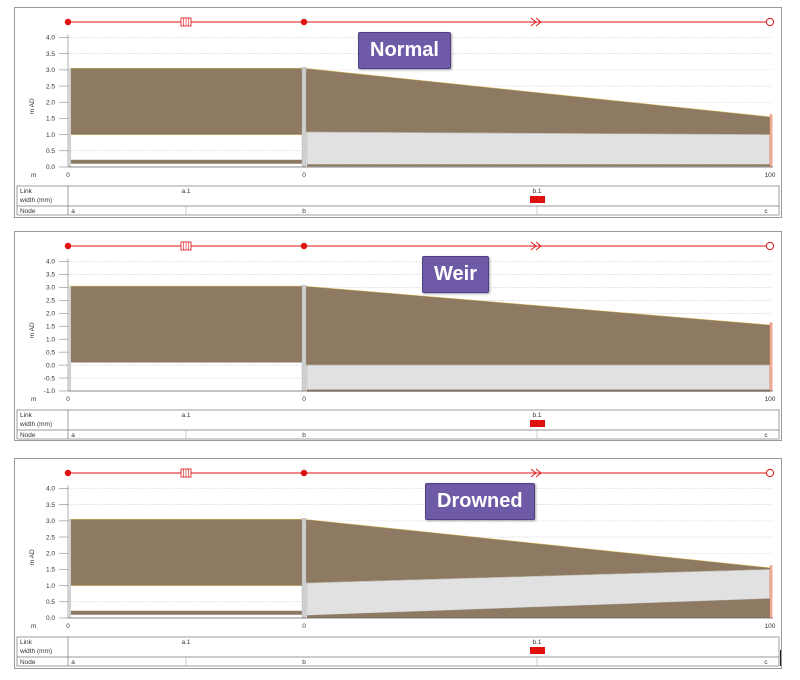 This screenshot has width=800, height=680. What do you see at coordinates (28, 435) in the screenshot?
I see `row-label-node: Node` at bounding box center [28, 435].